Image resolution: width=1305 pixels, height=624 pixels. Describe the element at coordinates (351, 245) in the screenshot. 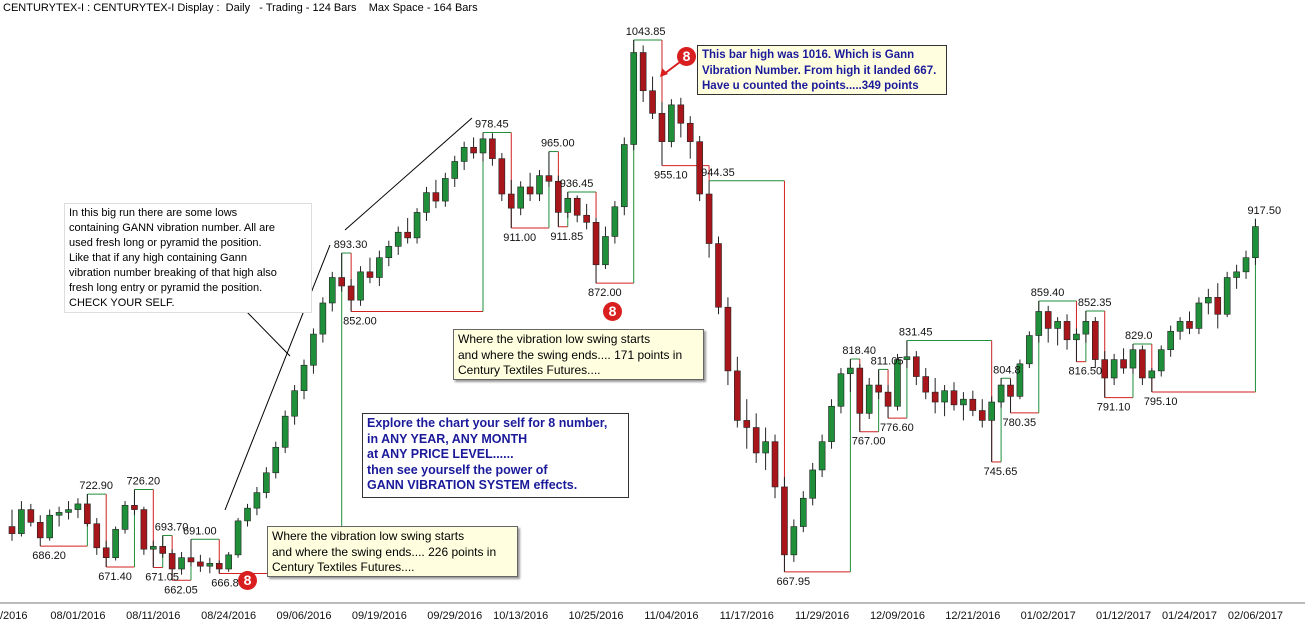

I see `swing-label: 893.30` at that location.